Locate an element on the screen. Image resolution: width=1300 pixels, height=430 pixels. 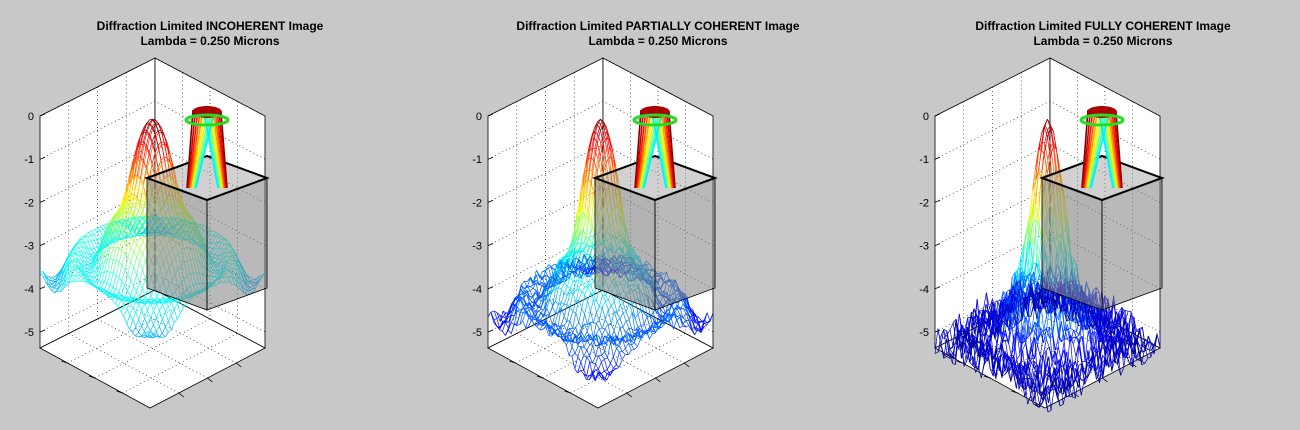
y-tick-mark is located at coordinates (181, 395).